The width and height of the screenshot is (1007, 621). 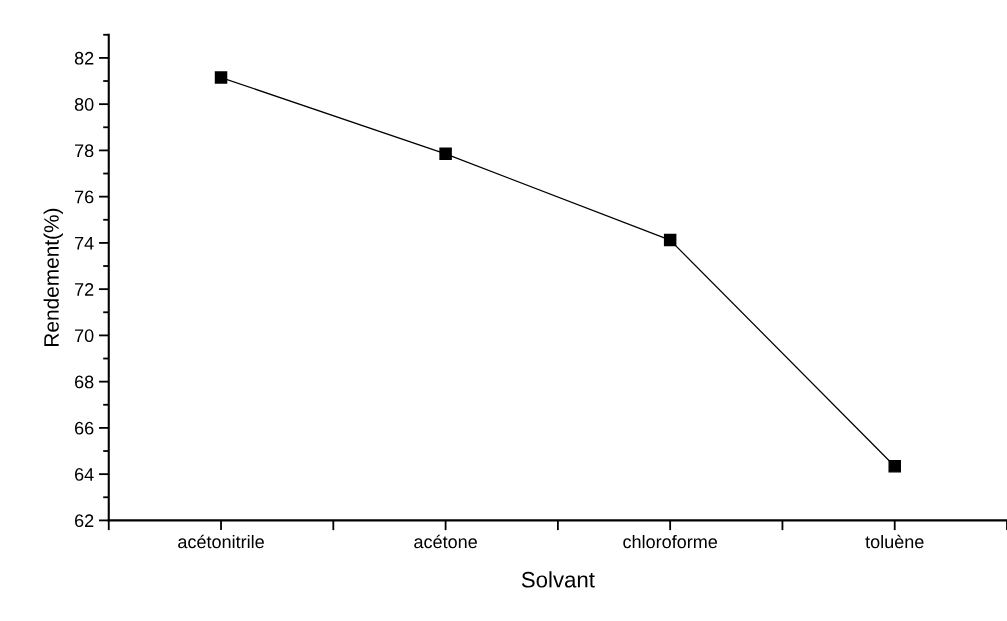 What do you see at coordinates (221, 541) in the screenshot?
I see `x-tick-label: acétonitrile` at bounding box center [221, 541].